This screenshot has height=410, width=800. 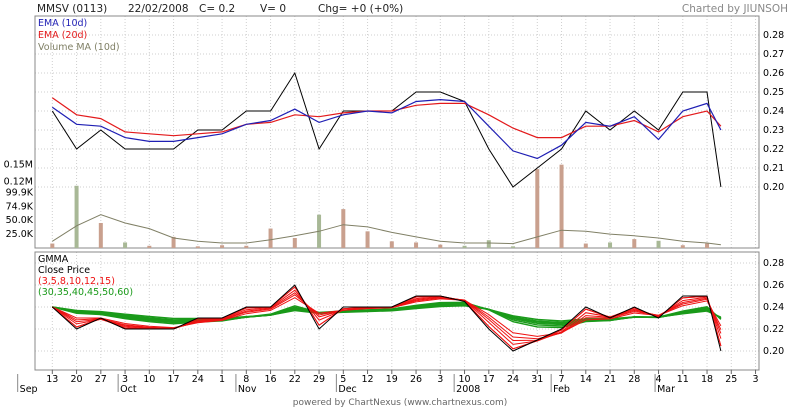 What do you see at coordinates (217, 9) in the screenshot?
I see `header-close: C= 0.2` at bounding box center [217, 9].